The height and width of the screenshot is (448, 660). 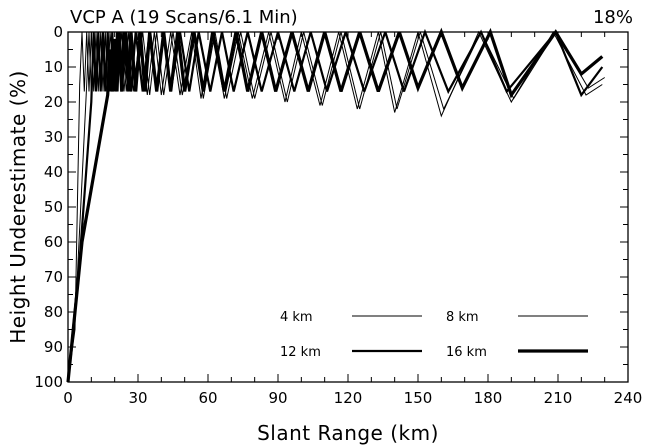 I want to click on x-tick-label: 210, so click(x=558, y=398).